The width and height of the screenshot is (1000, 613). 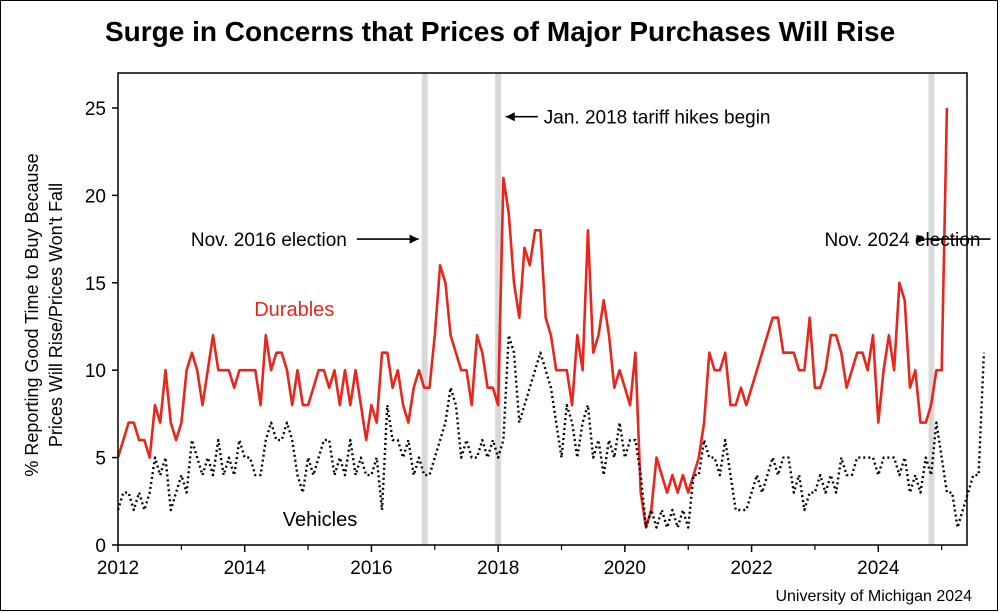 What do you see at coordinates (95, 196) in the screenshot?
I see `y-tick-label: 20` at bounding box center [95, 196].